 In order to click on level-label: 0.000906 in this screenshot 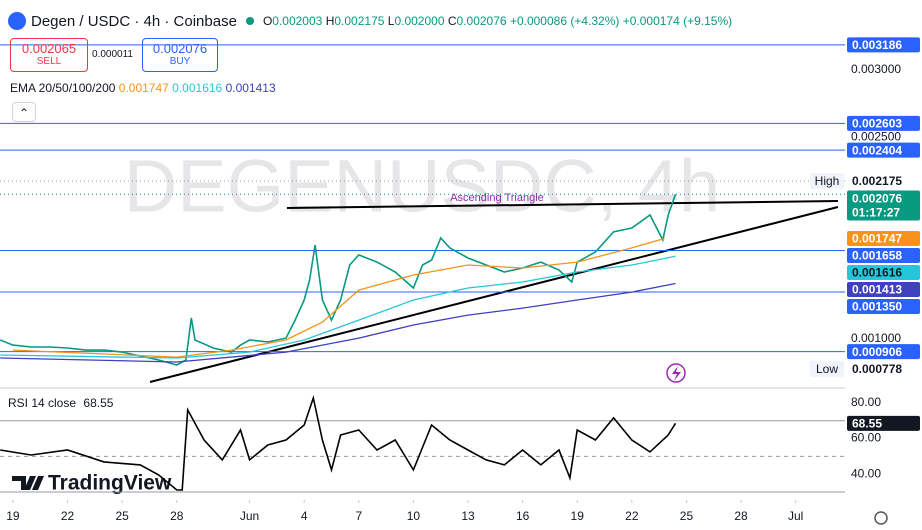, I will do `click(883, 352)`.